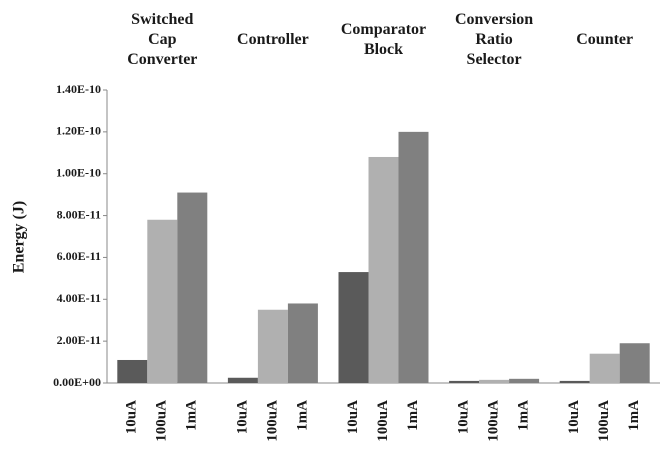 The image size is (666, 461). Describe the element at coordinates (79, 298) in the screenshot. I see `y-tick-label: 4.00E-11` at that location.